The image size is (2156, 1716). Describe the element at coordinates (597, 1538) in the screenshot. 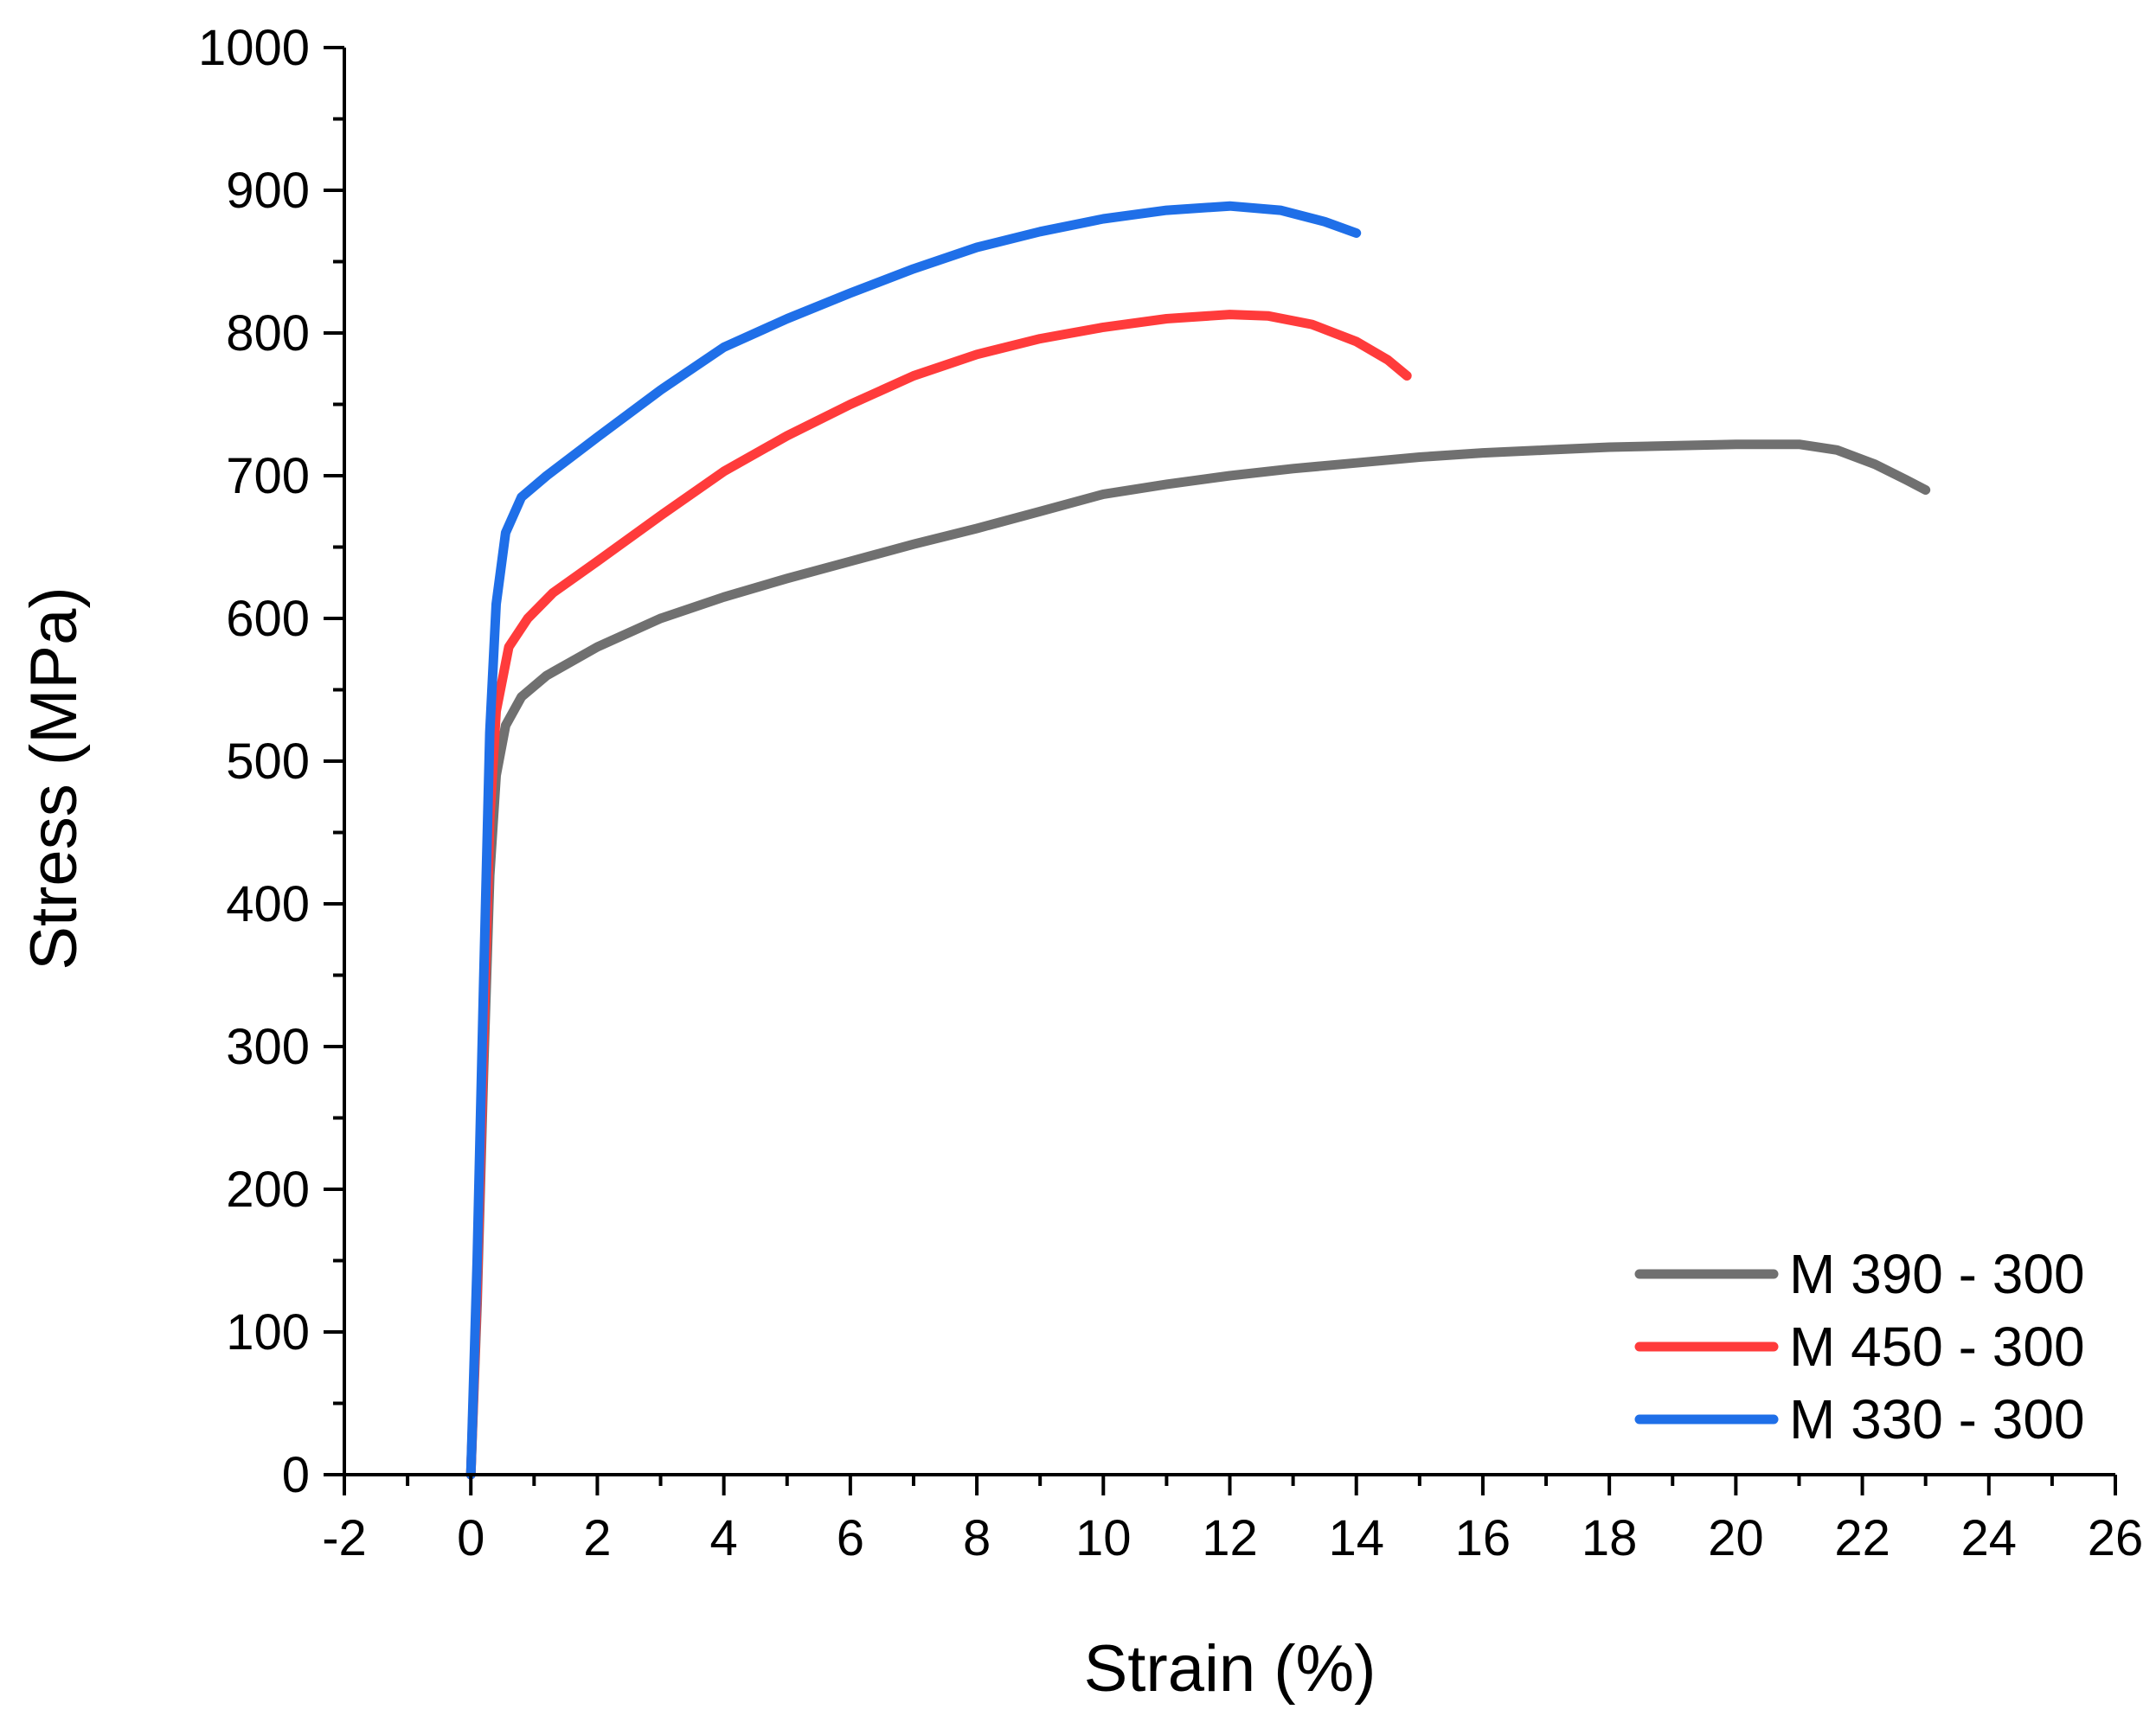

I see `x-tick-label: 2` at that location.